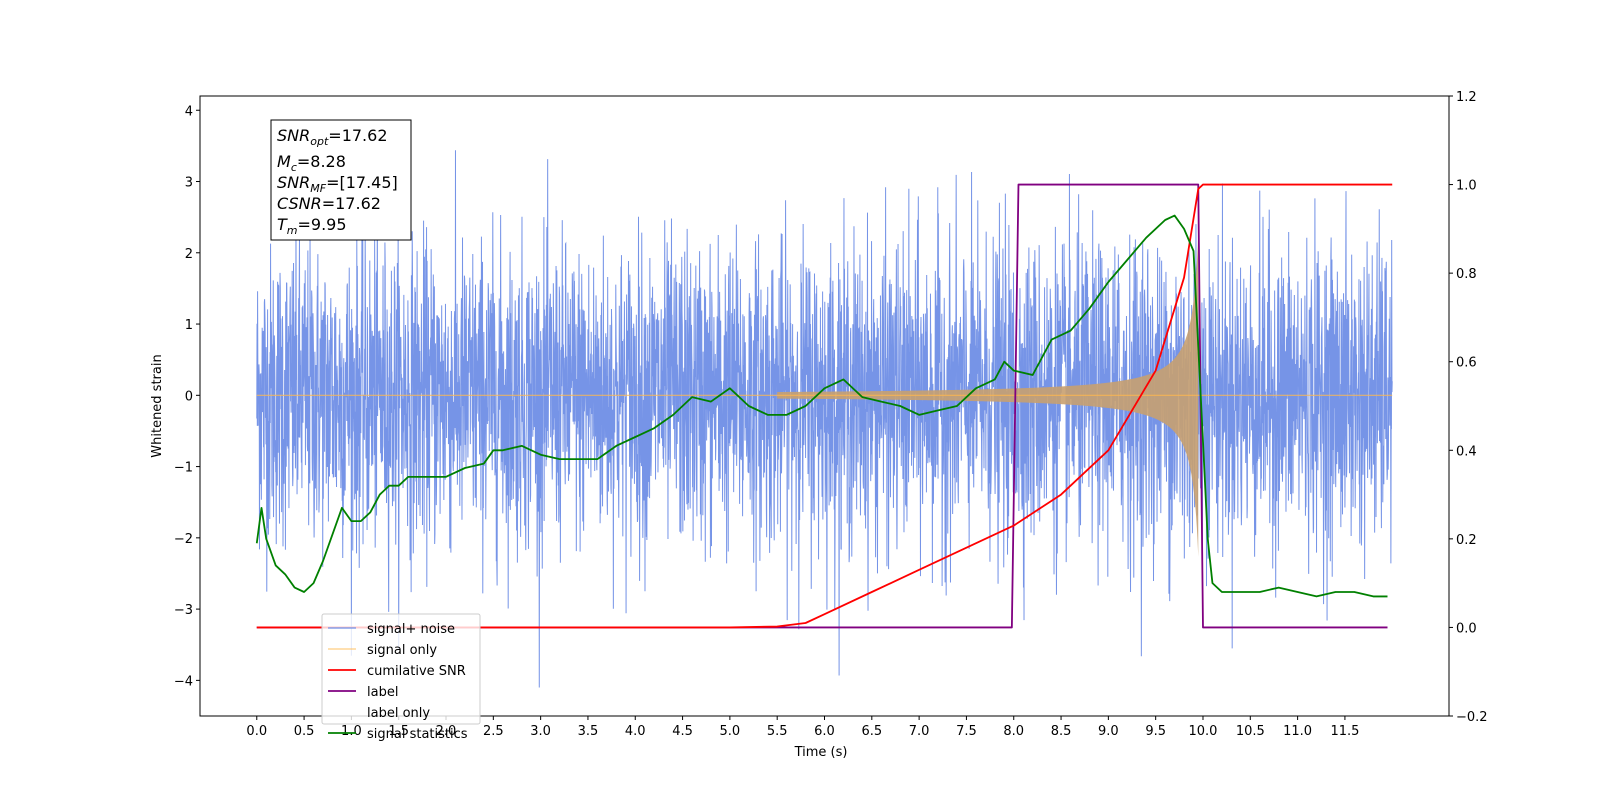 This screenshot has height=800, width=1600. Describe the element at coordinates (1108, 731) in the screenshot. I see `x-tick-label: 9.0` at that location.